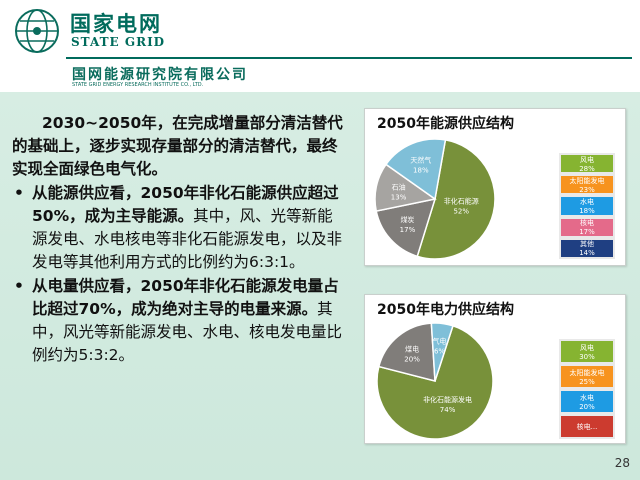 This screenshot has height=480, width=640. What do you see at coordinates (420, 160) in the screenshot?
I see `pie-slice-label: 天然气` at bounding box center [420, 160].